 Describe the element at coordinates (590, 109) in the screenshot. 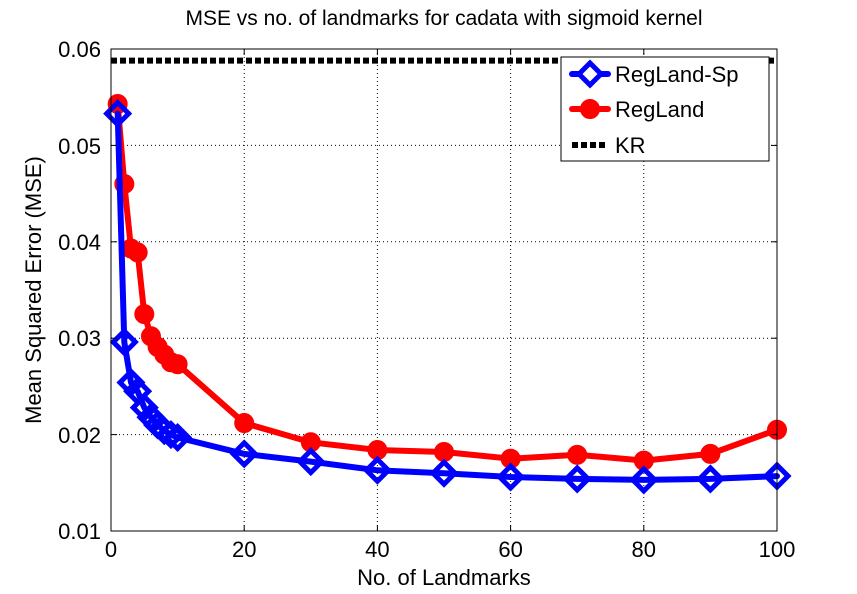

I see `legend-marker-regland` at that location.